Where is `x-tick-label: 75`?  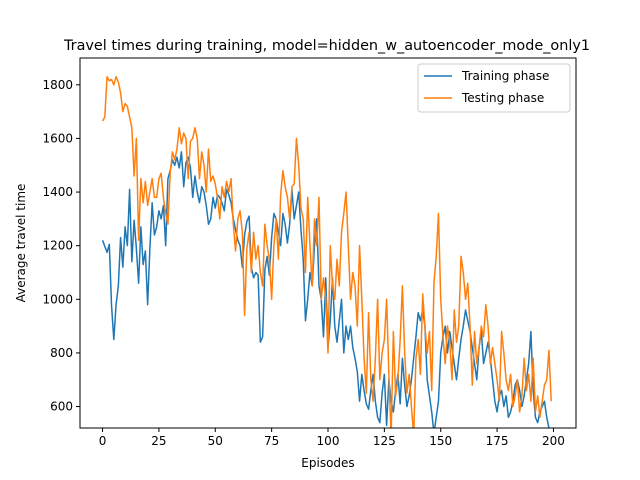
x-tick-label: 75 is located at coordinates (271, 441).